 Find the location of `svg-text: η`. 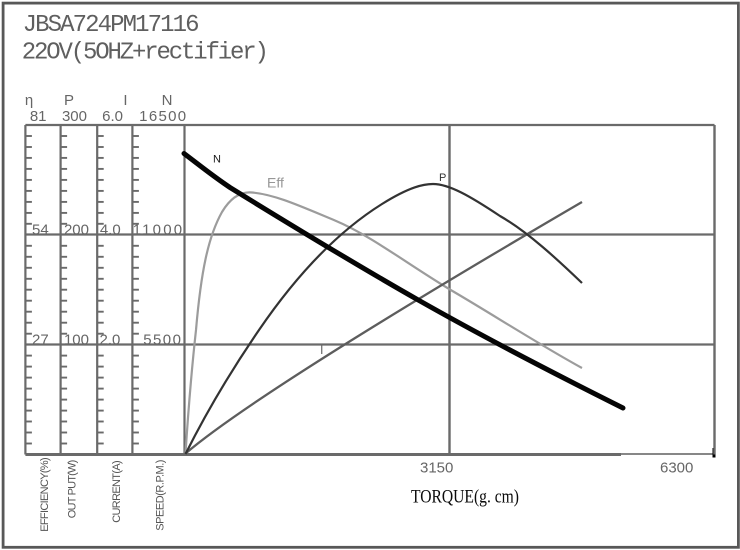

svg-text: η is located at coordinates (29, 100).